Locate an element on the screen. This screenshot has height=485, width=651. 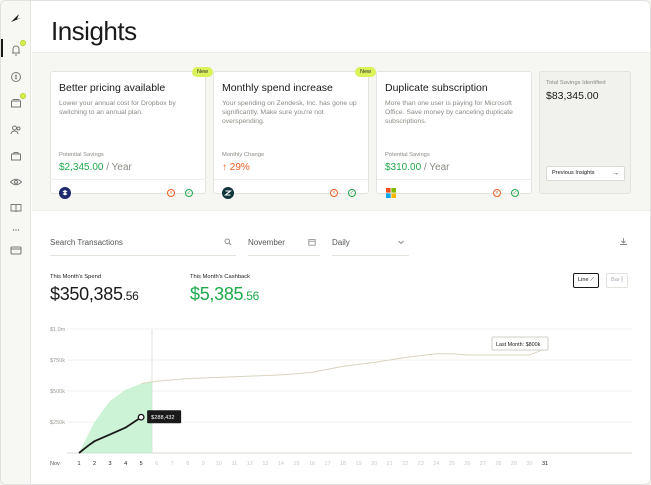
y-tick-label: $1.0m is located at coordinates (58, 330).